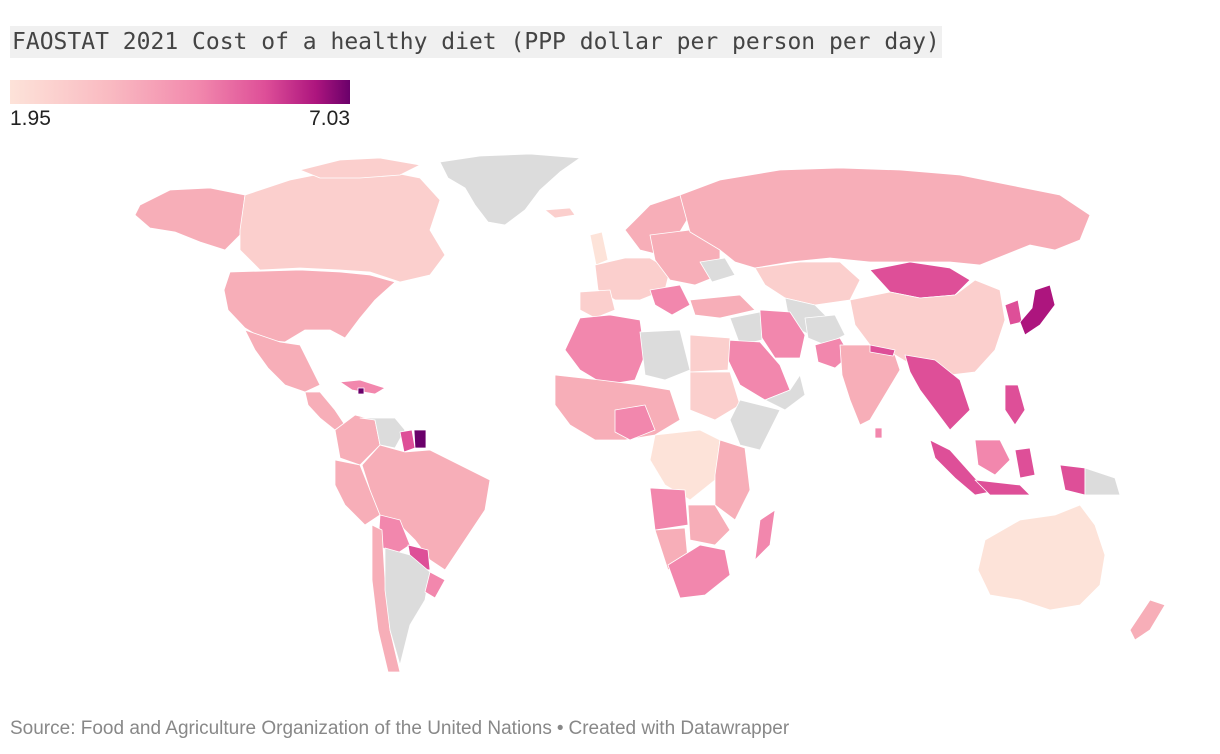 The image size is (1220, 754). Describe the element at coordinates (807, 283) in the screenshot. I see `region-kazakhstan` at that location.